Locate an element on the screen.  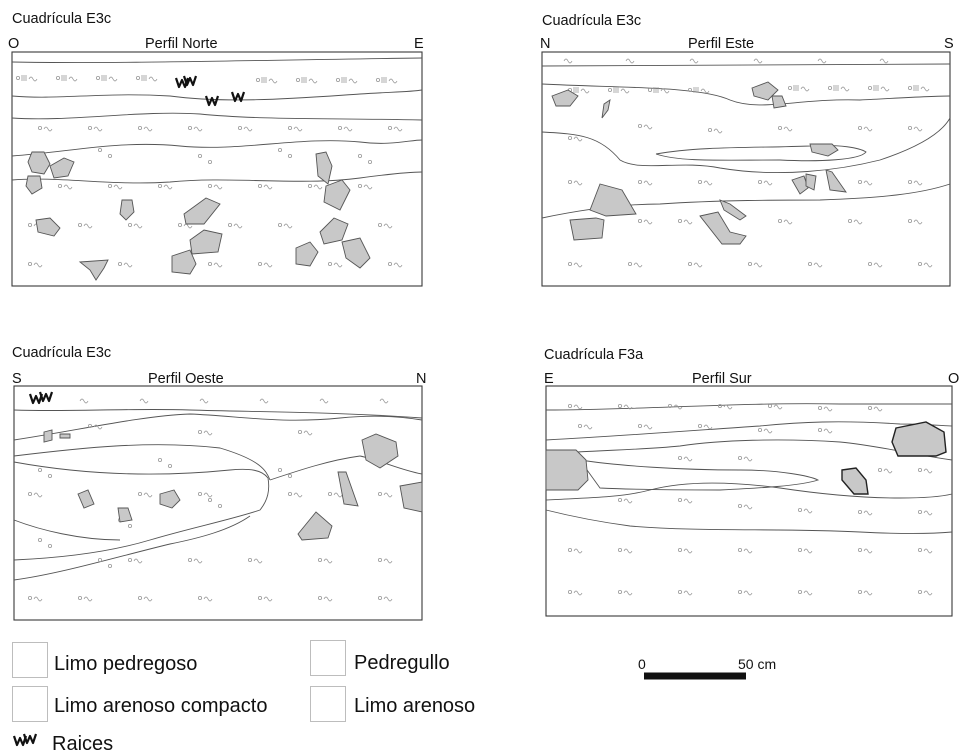
panel-oeste-grid: Cuadrícula E3c is located at coordinates (62, 353).